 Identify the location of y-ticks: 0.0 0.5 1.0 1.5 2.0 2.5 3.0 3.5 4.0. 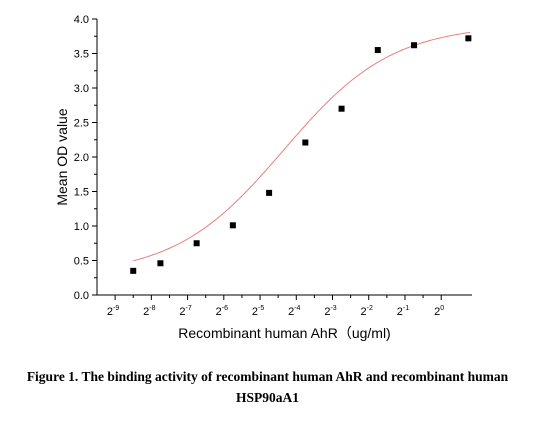
(85, 158).